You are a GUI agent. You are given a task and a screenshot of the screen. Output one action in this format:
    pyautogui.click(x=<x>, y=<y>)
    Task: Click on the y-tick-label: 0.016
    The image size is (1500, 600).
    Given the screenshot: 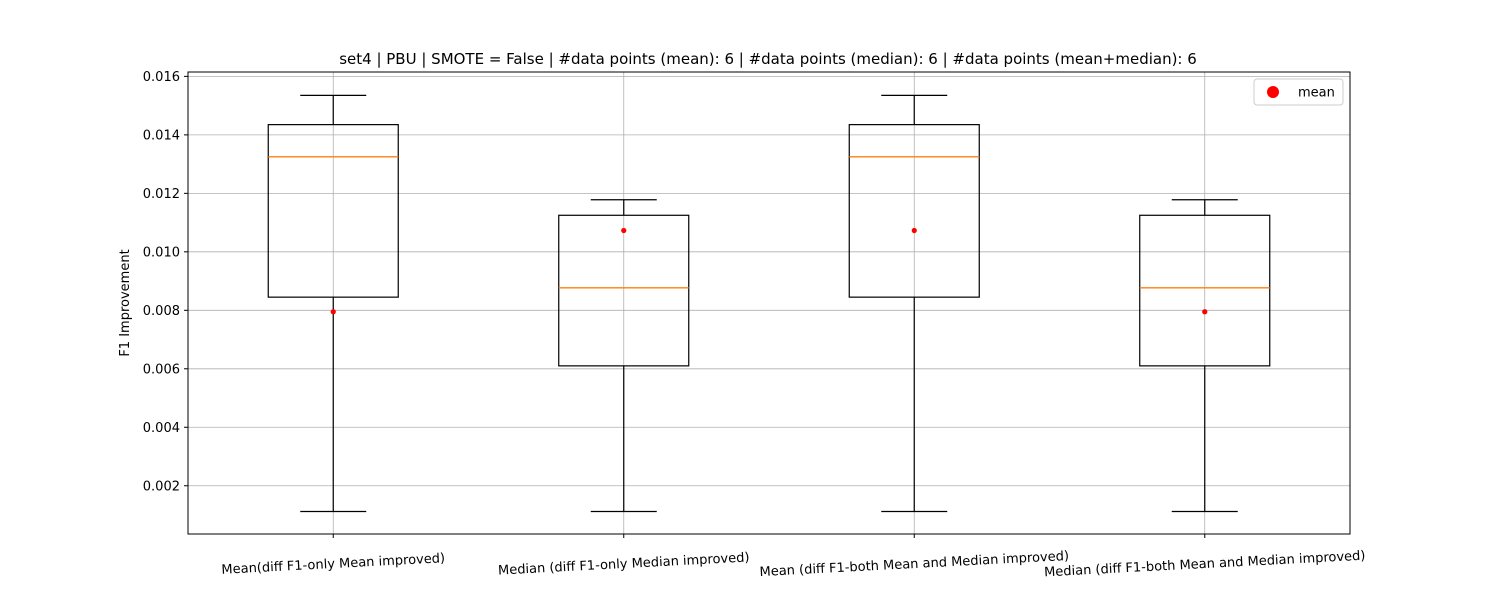 What is the action you would take?
    pyautogui.click(x=161, y=77)
    